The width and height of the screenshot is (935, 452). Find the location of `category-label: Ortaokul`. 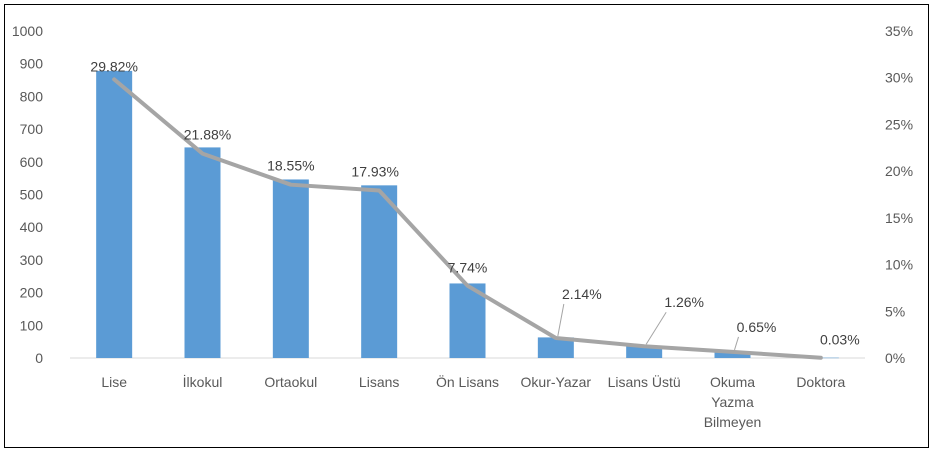

category-label: Ortaokul is located at coordinates (290, 382).